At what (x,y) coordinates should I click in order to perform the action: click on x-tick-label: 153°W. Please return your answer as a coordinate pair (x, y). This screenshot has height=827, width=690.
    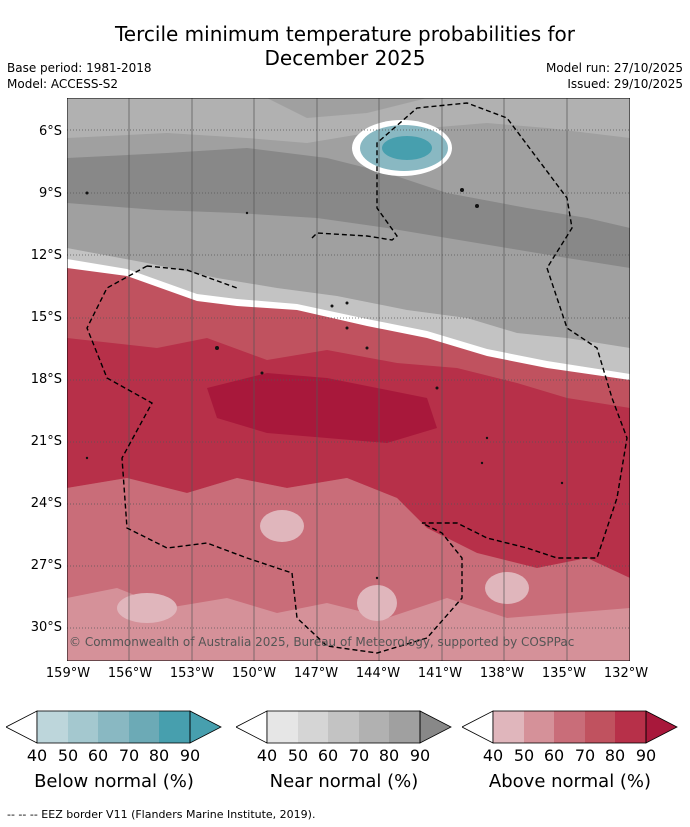
    Looking at the image, I should click on (192, 673).